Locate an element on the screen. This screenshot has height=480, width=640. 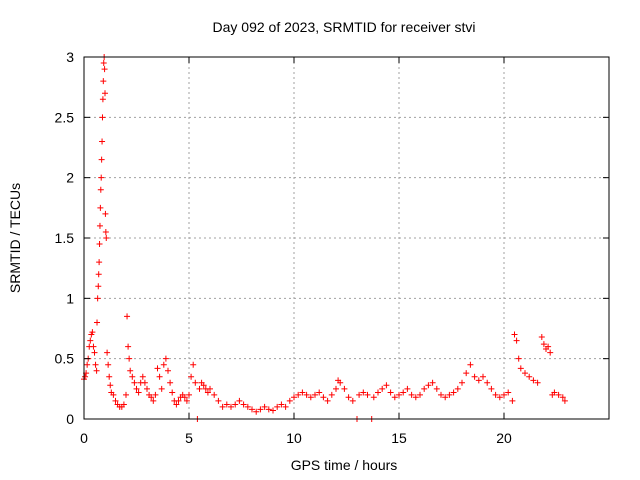
y-tick-label: 1.5 is located at coordinates (65, 238).